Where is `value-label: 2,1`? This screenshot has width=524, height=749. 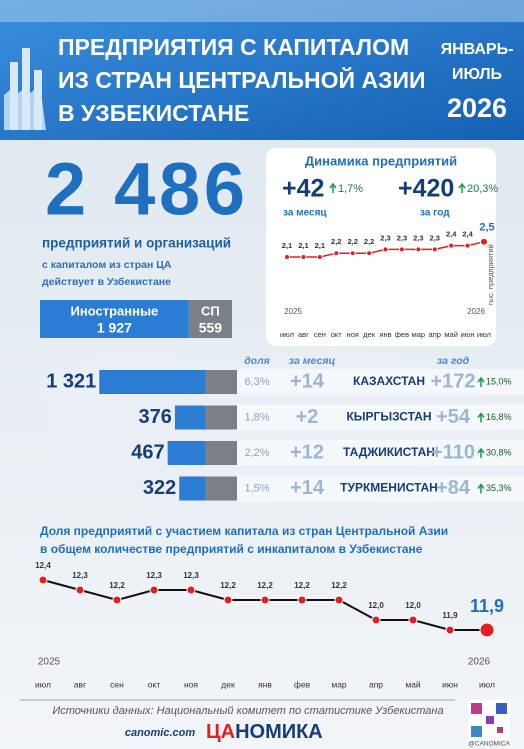
value-label: 2,1 is located at coordinates (287, 245).